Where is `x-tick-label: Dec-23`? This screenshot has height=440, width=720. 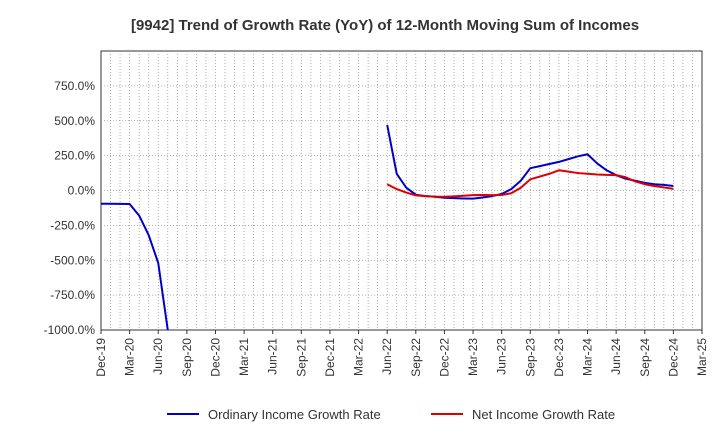 x-tick-label: Dec-23 is located at coordinates (559, 357).